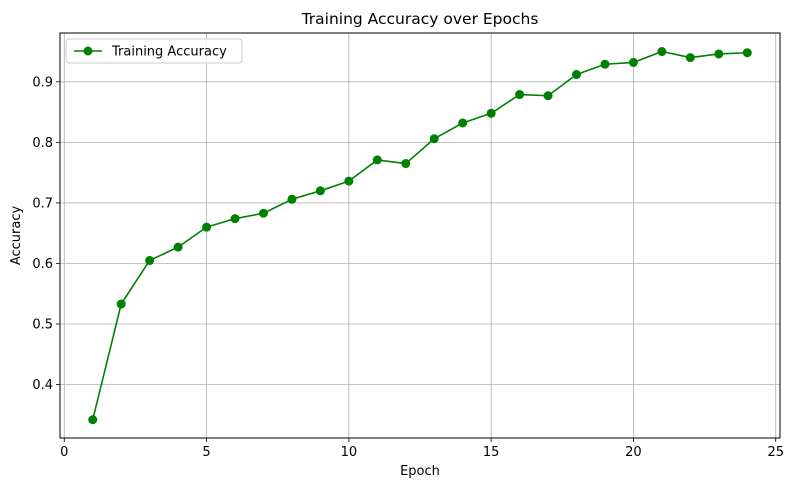 The image size is (789, 490). Describe the element at coordinates (88, 51) in the screenshot. I see `legend-marker-swatch` at that location.